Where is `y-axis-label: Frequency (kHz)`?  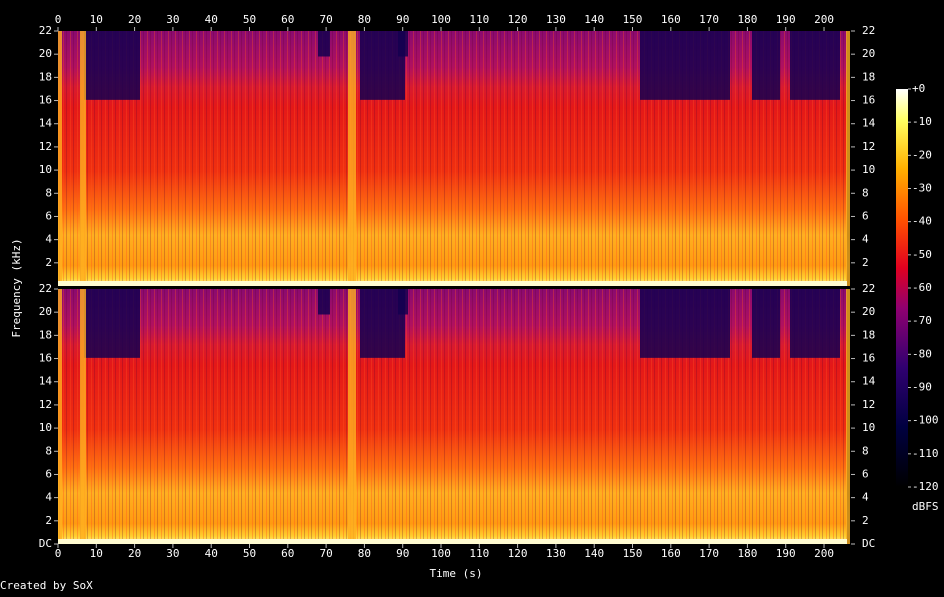 y-axis-label: Frequency (kHz) is located at coordinates (16, 287).